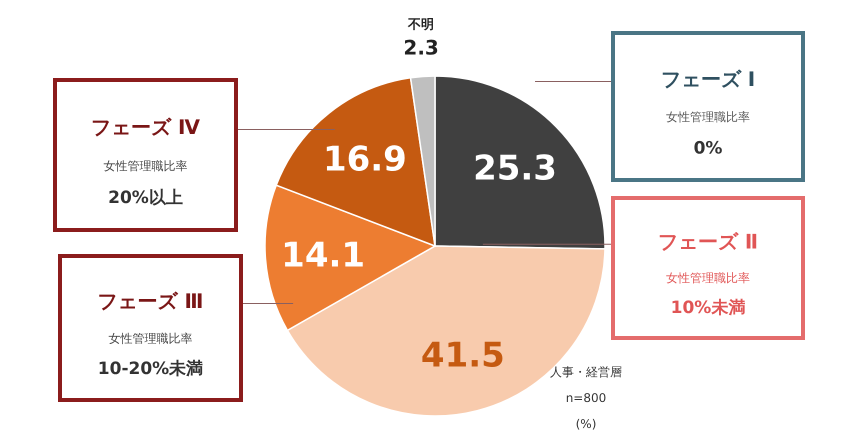  Describe the element at coordinates (151, 369) in the screenshot. I see `text: 10-20%未満` at that location.